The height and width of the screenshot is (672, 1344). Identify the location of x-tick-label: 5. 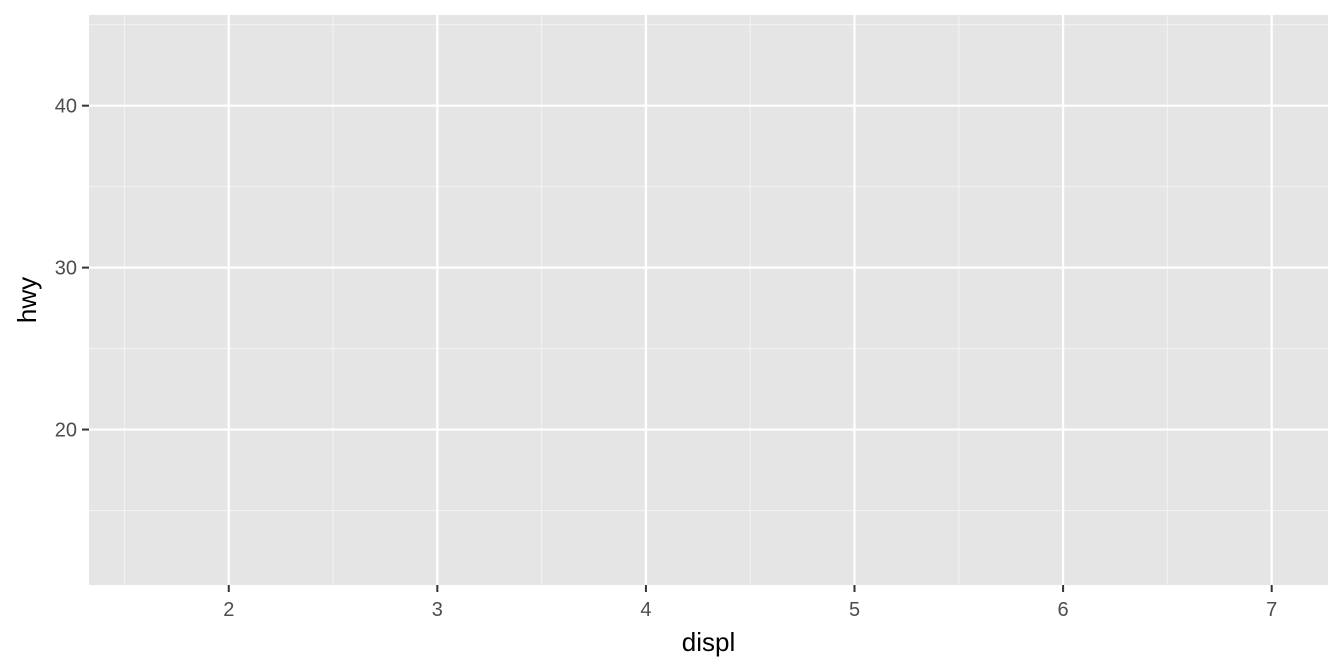
(854, 610).